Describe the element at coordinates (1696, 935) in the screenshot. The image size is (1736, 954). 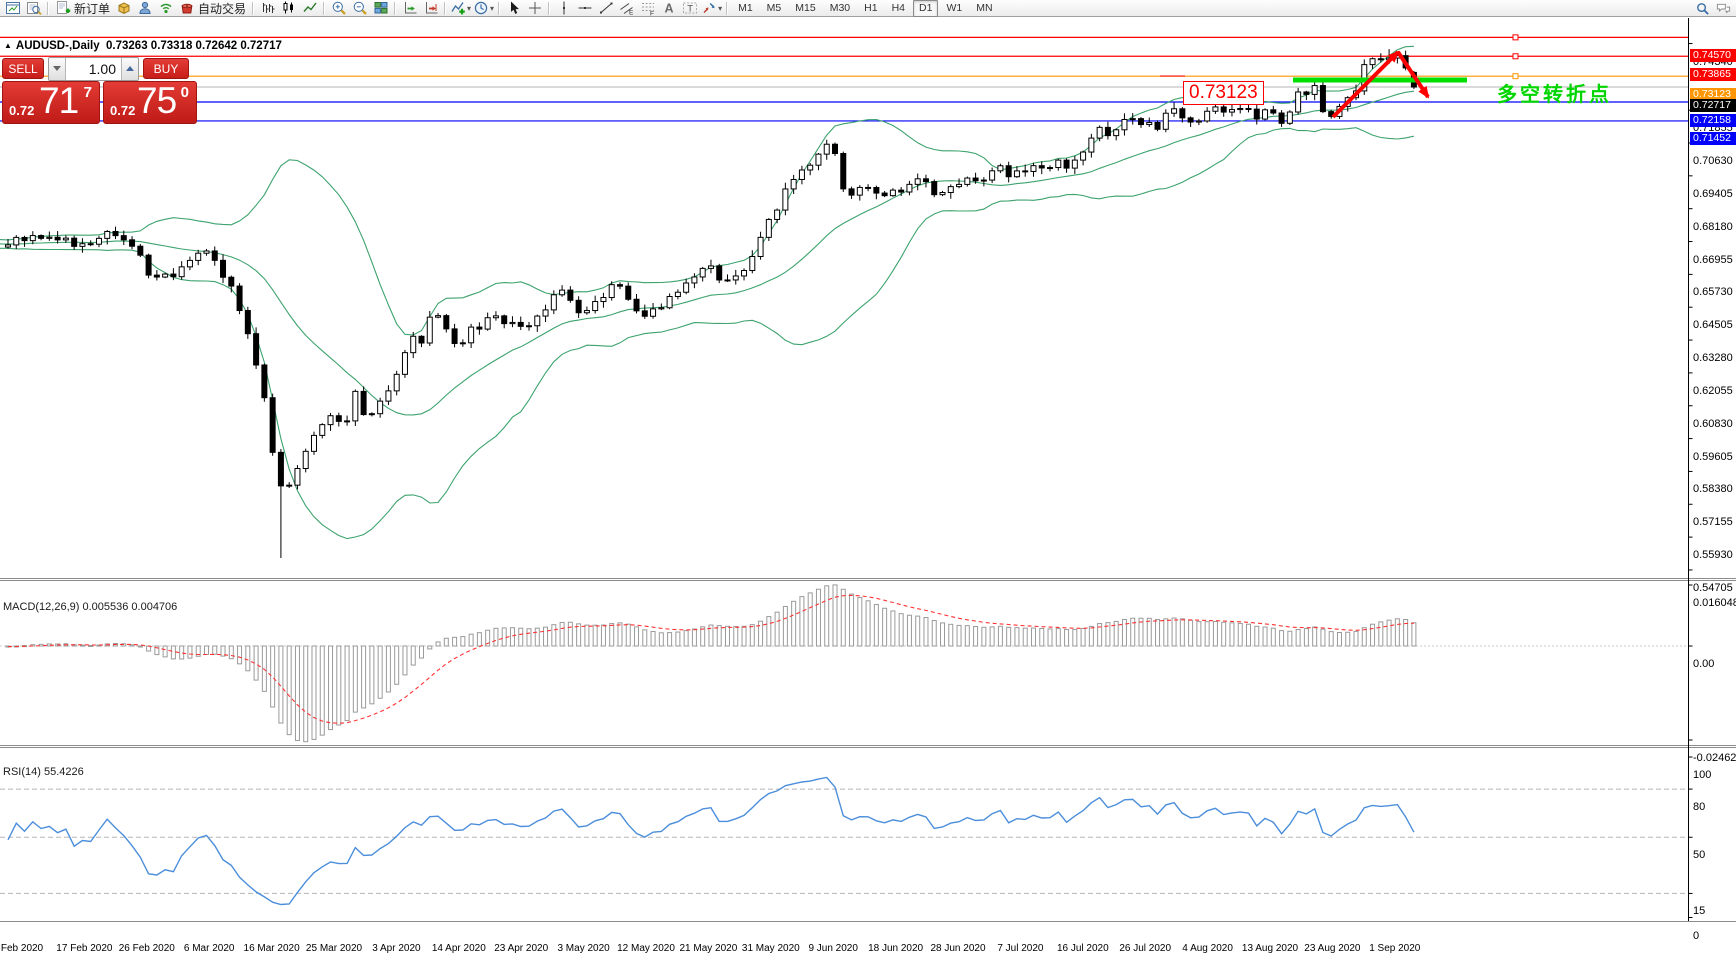
I see `rsi-axis-tick: 0` at that location.